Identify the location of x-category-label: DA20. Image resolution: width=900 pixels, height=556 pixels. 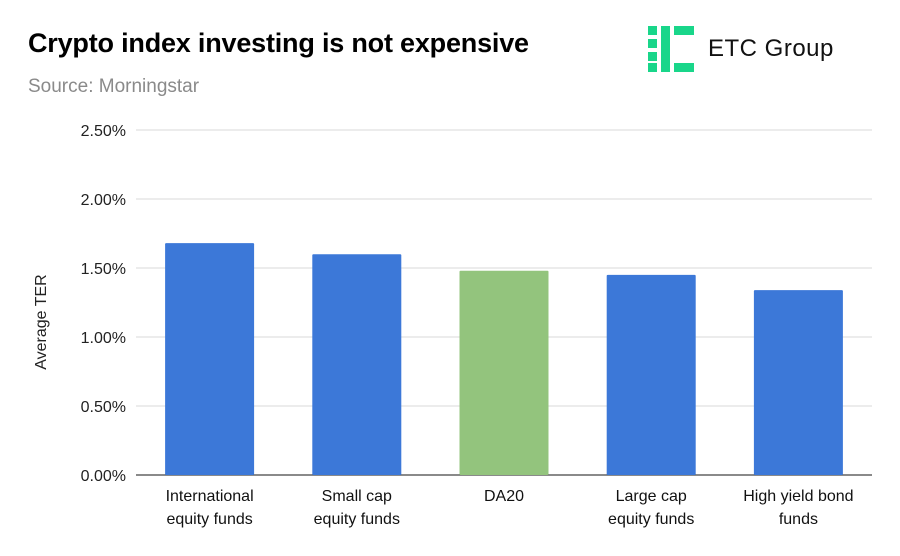
(504, 496).